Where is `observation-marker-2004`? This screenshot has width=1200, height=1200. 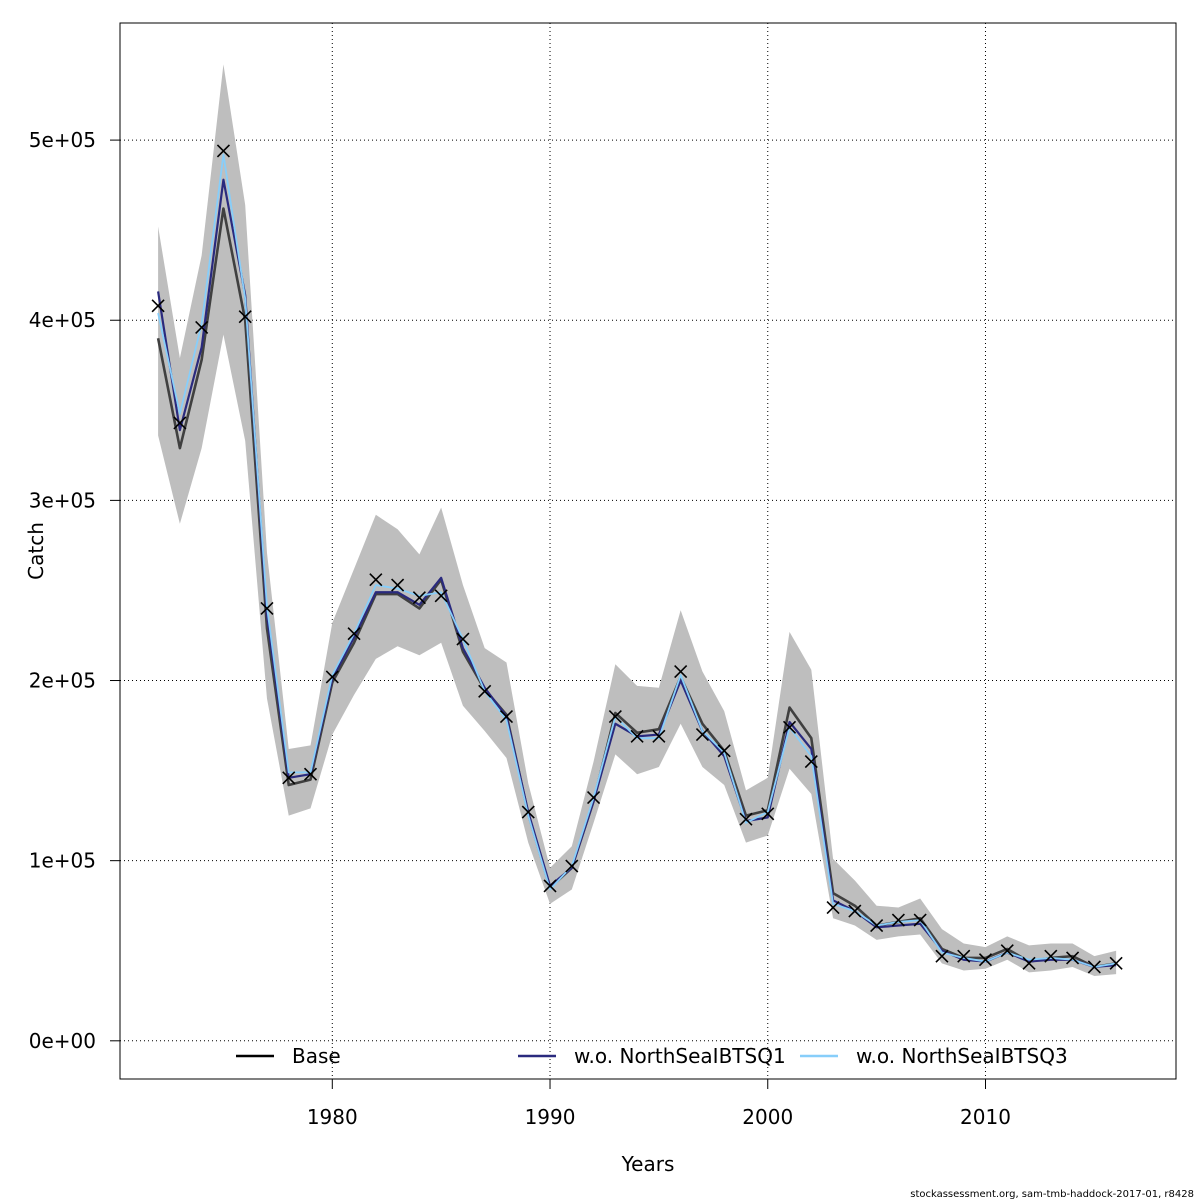
observation-marker-2004 is located at coordinates (855, 911).